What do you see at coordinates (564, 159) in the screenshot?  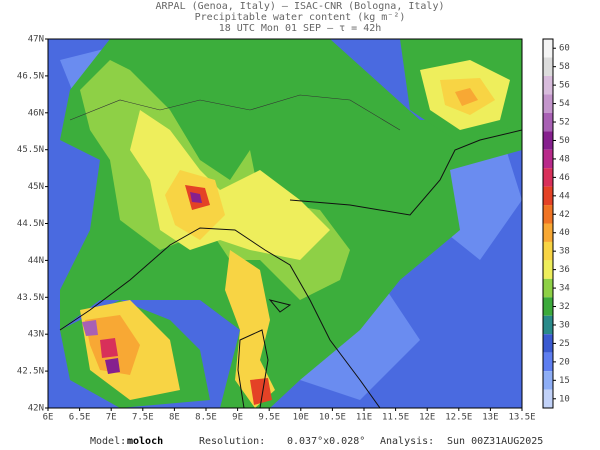 I see `colorbar-label: 48` at bounding box center [564, 159].